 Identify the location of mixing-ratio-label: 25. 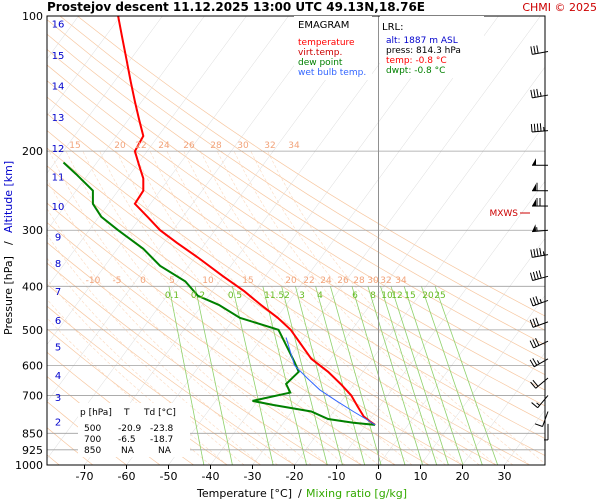
(439, 296).